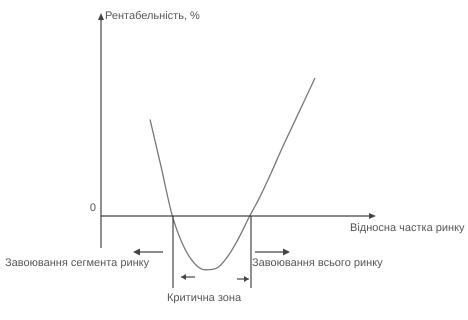  Describe the element at coordinates (408, 228) in the screenshot. I see `x-axis-title: Відносна частка ринку` at that location.